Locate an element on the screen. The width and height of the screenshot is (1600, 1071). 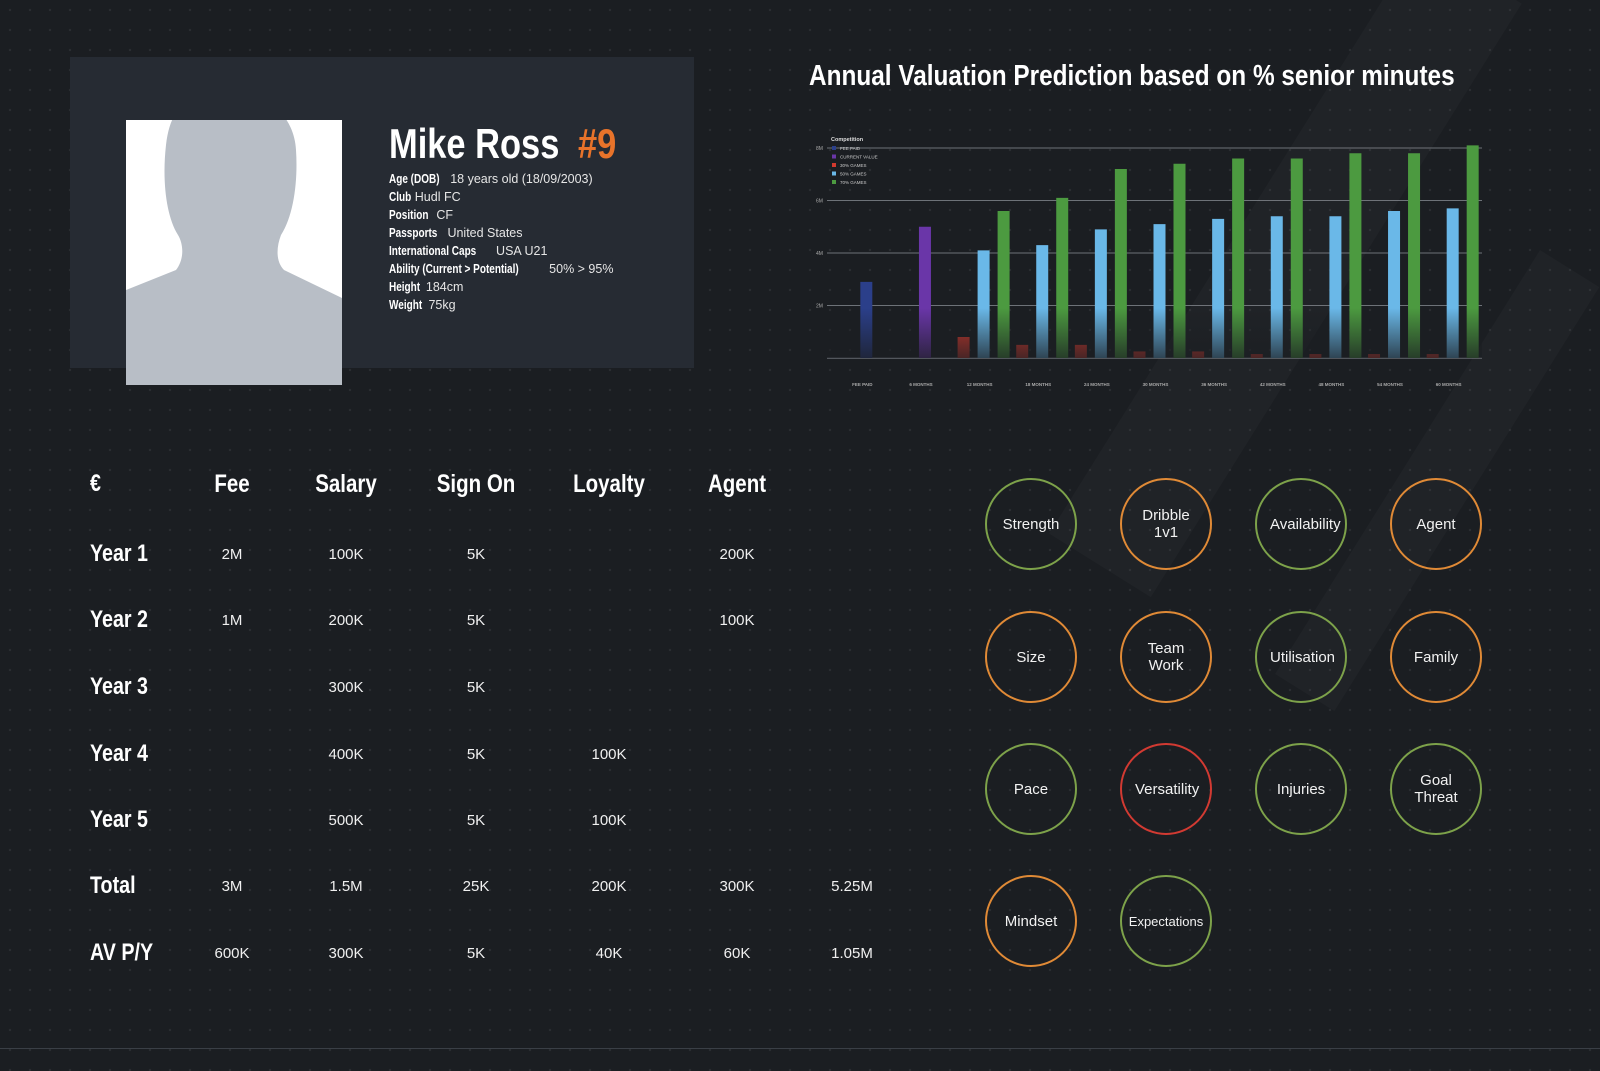
attribute-circle: Agent is located at coordinates (1436, 524).